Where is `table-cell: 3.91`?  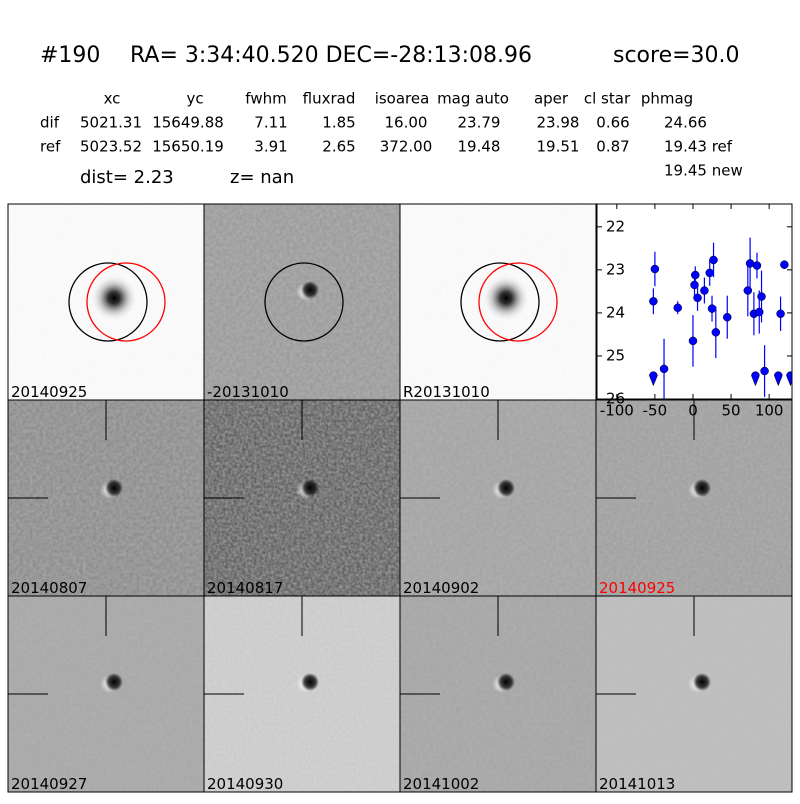
table-cell: 3.91 is located at coordinates (270, 147).